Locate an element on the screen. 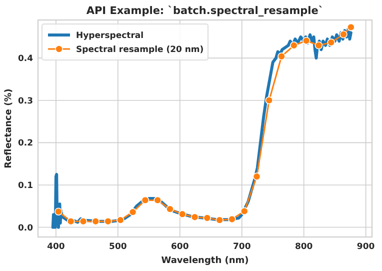  x-tick-label: 400 is located at coordinates (56, 247).